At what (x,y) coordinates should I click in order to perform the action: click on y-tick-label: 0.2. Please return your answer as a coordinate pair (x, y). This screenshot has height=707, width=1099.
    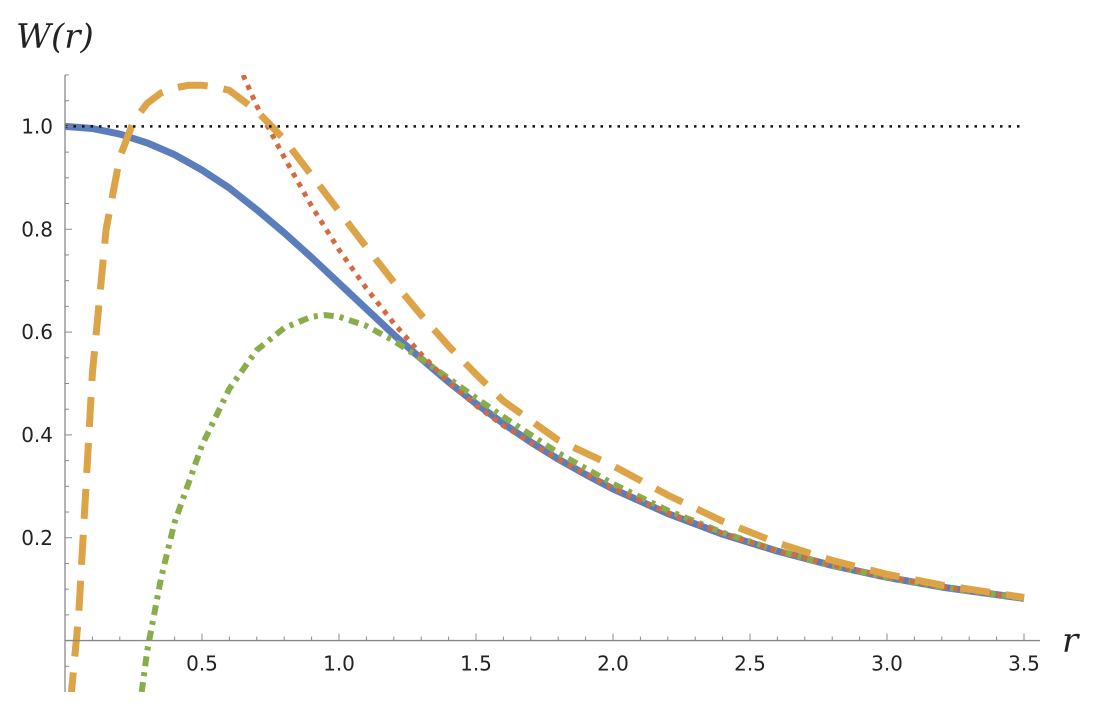
    Looking at the image, I should click on (37, 538).